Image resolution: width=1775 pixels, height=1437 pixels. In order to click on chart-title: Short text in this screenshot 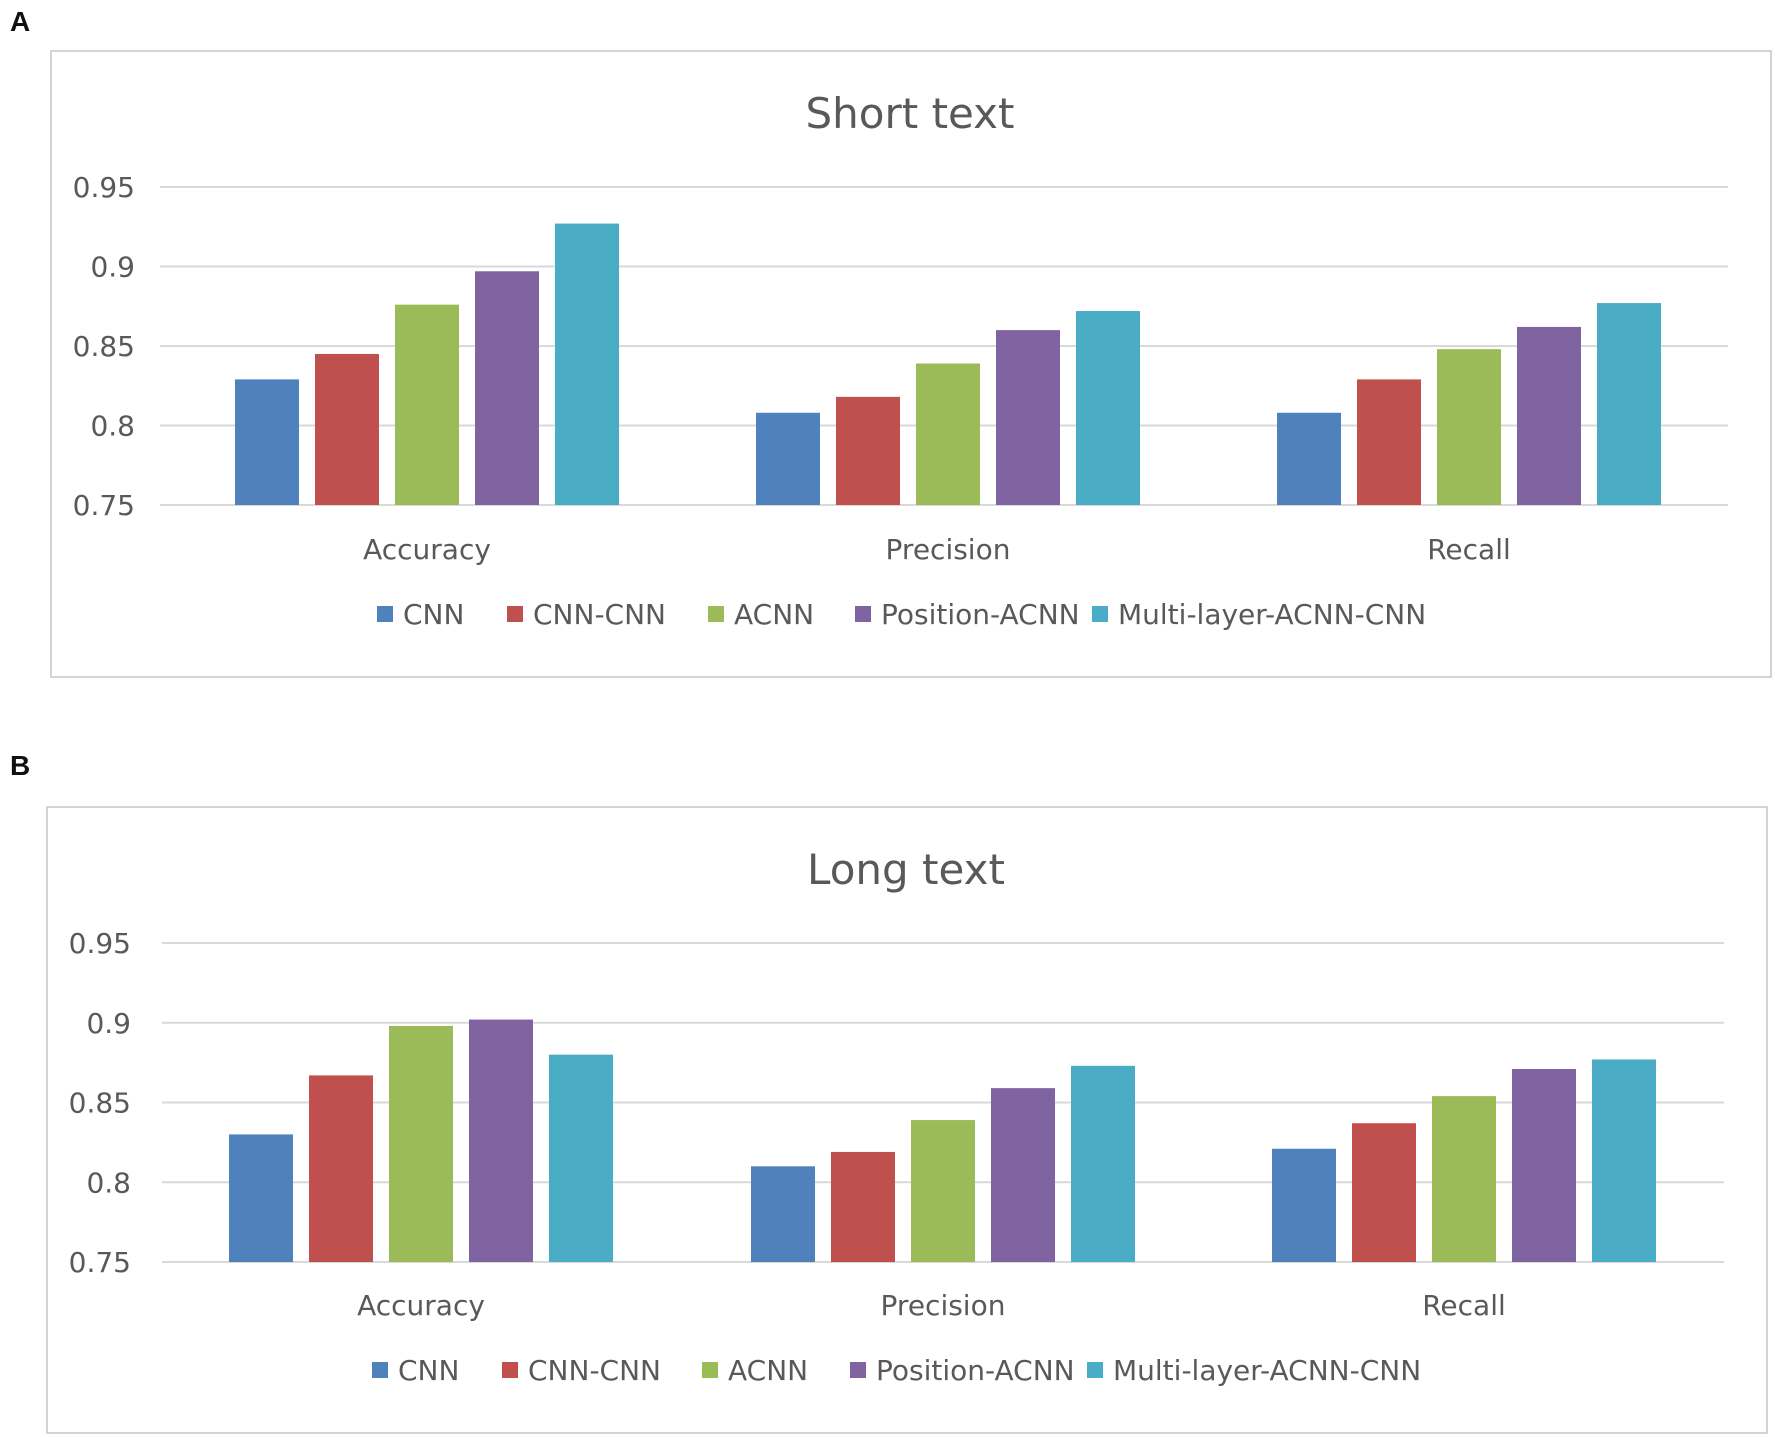, I will do `click(910, 113)`.